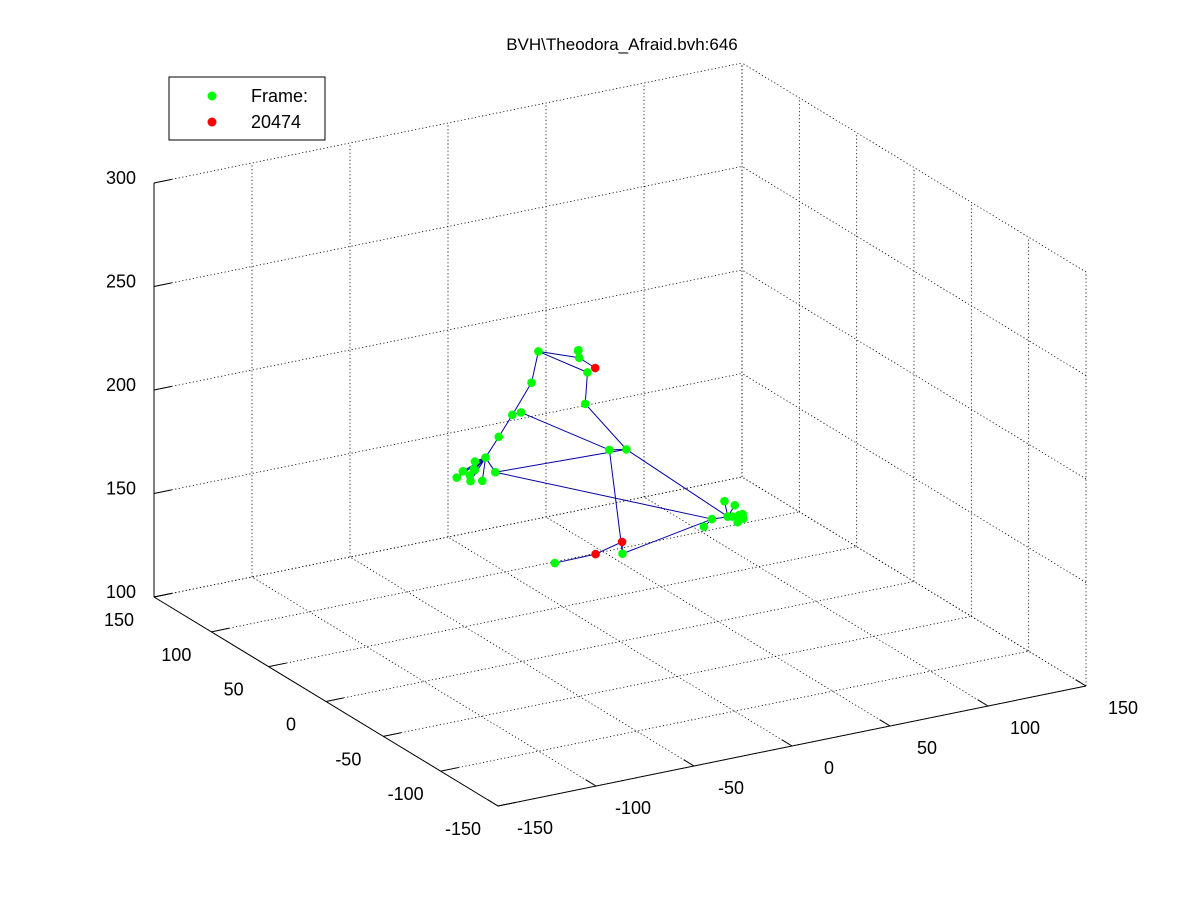 This screenshot has width=1201, height=906. I want to click on x-tick-label: -100, so click(633, 808).